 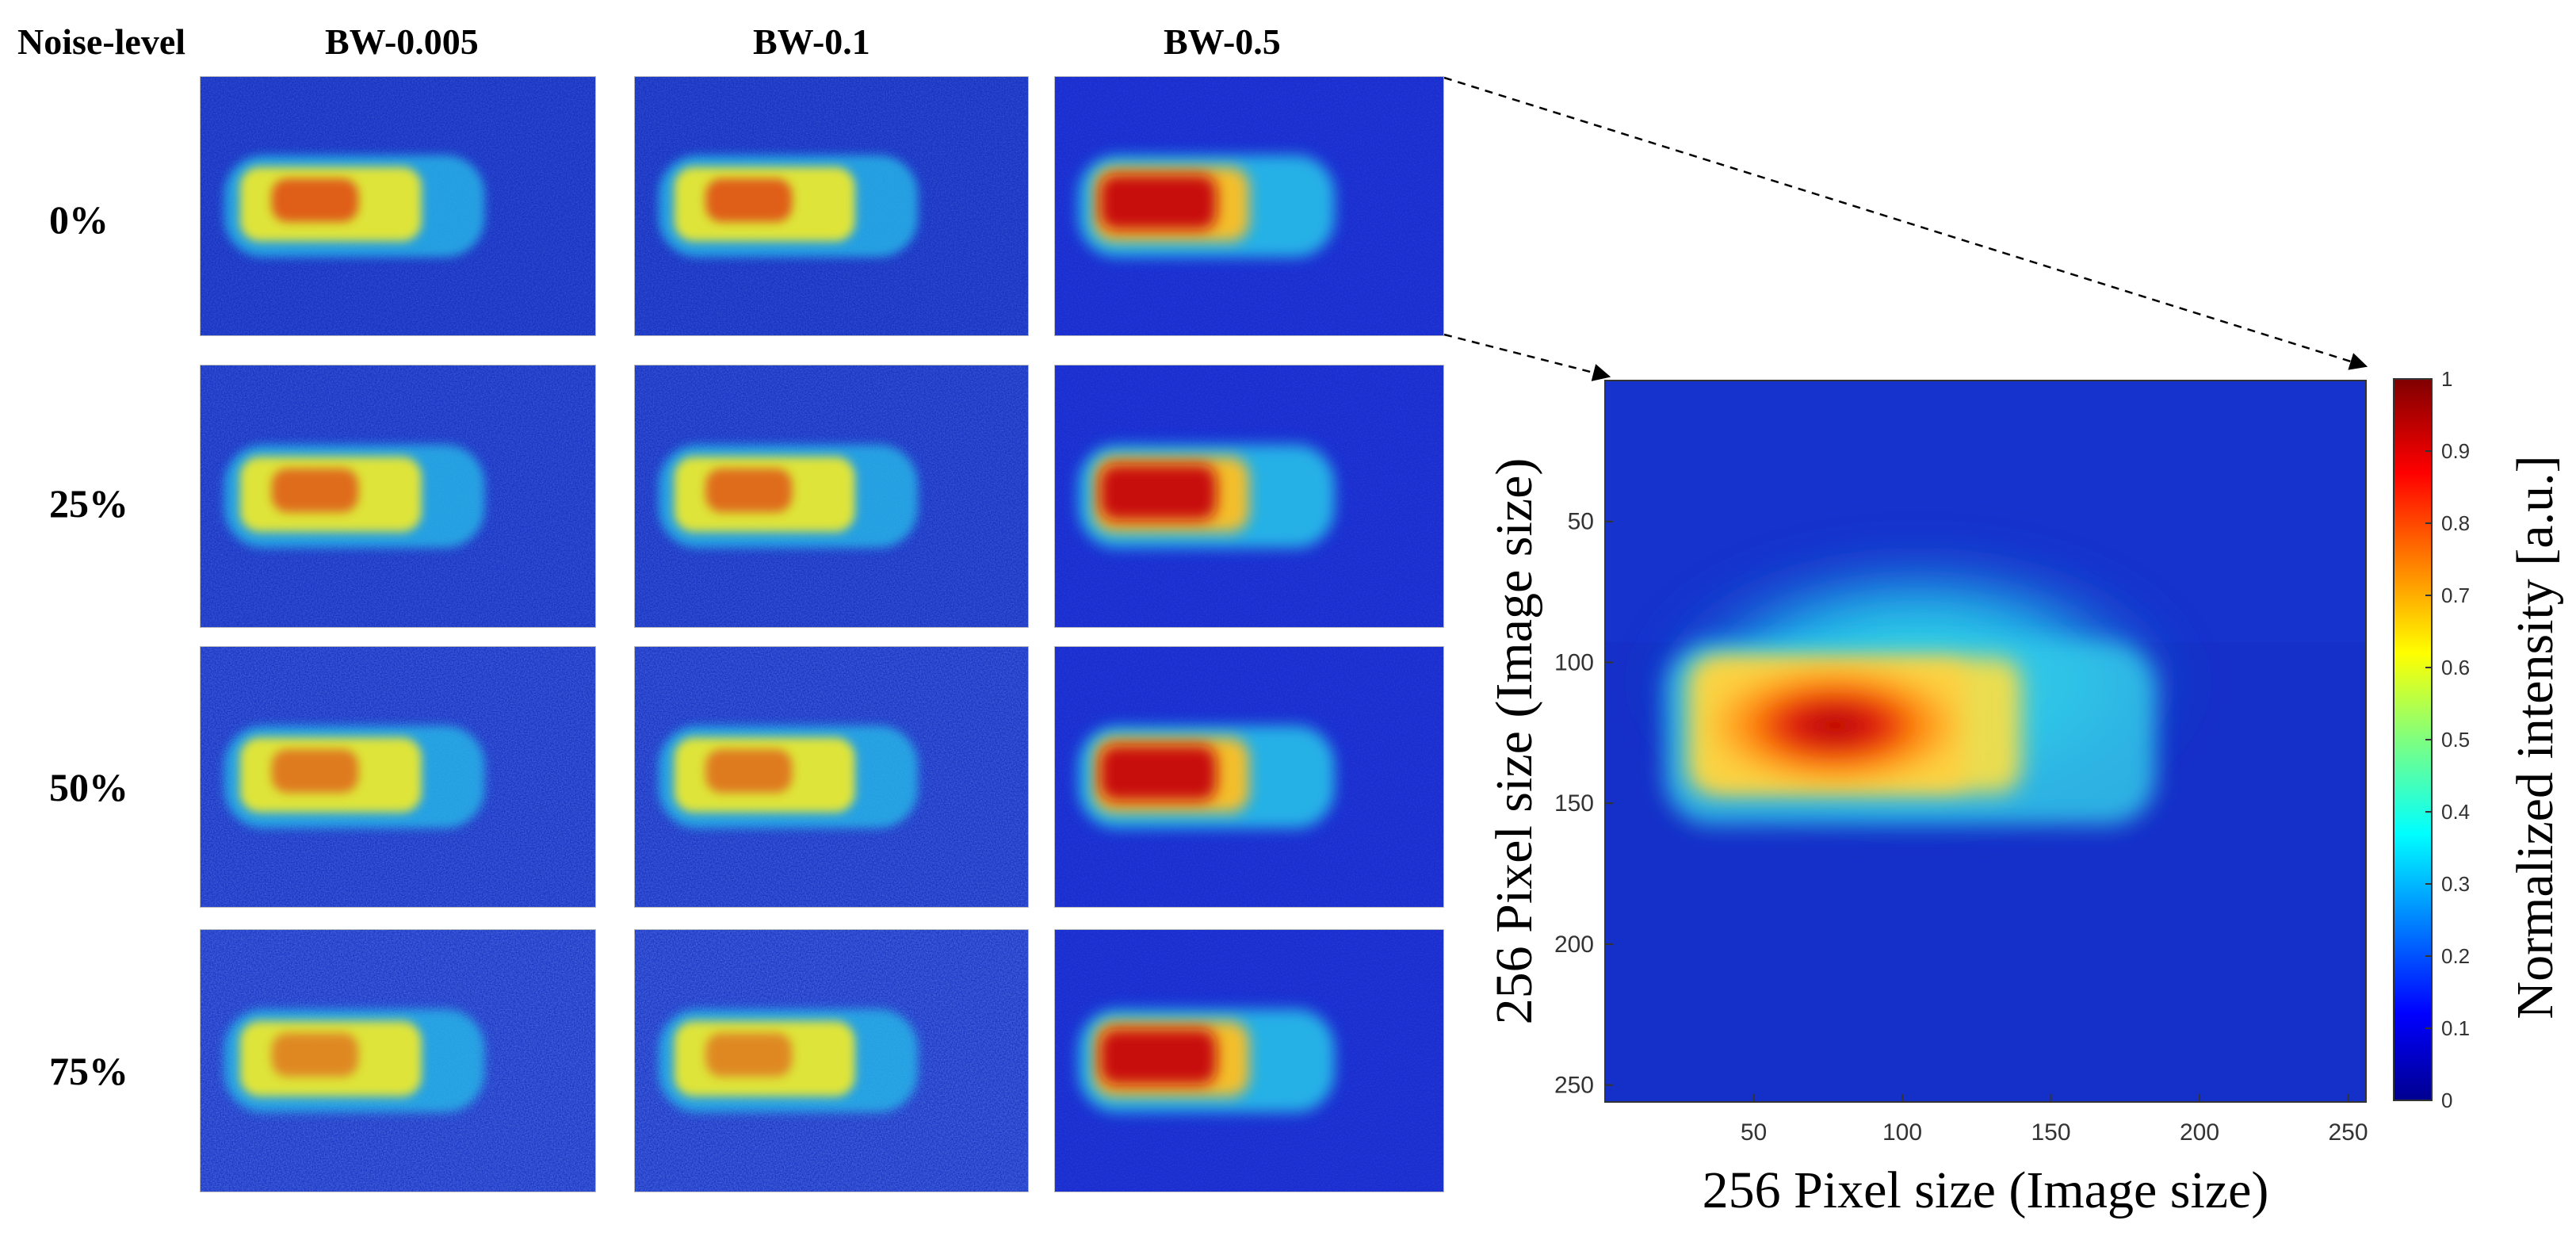 I want to click on y-tick-label: 200, so click(x=1574, y=945).